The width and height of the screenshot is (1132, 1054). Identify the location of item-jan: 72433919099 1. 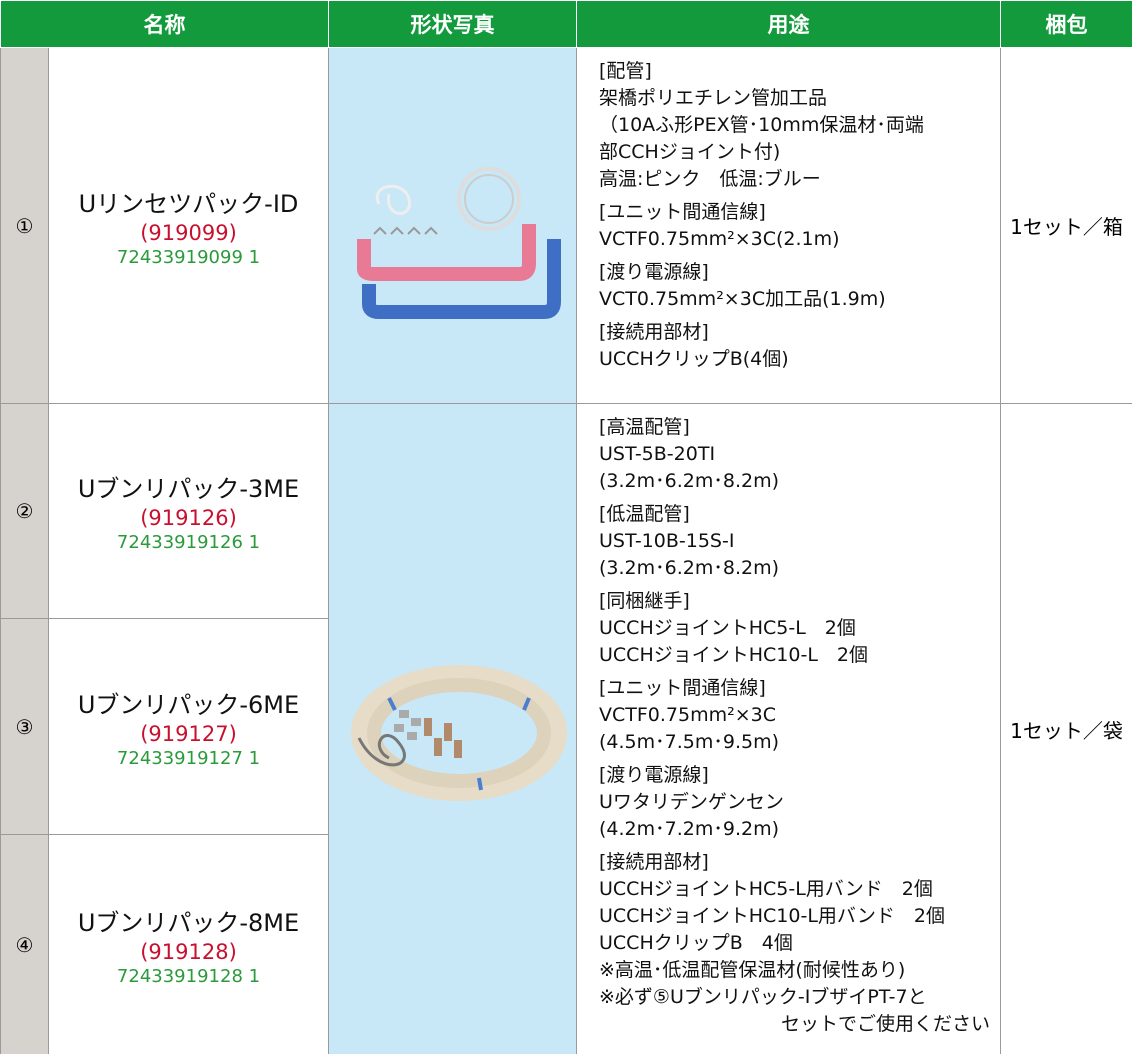
(188, 257).